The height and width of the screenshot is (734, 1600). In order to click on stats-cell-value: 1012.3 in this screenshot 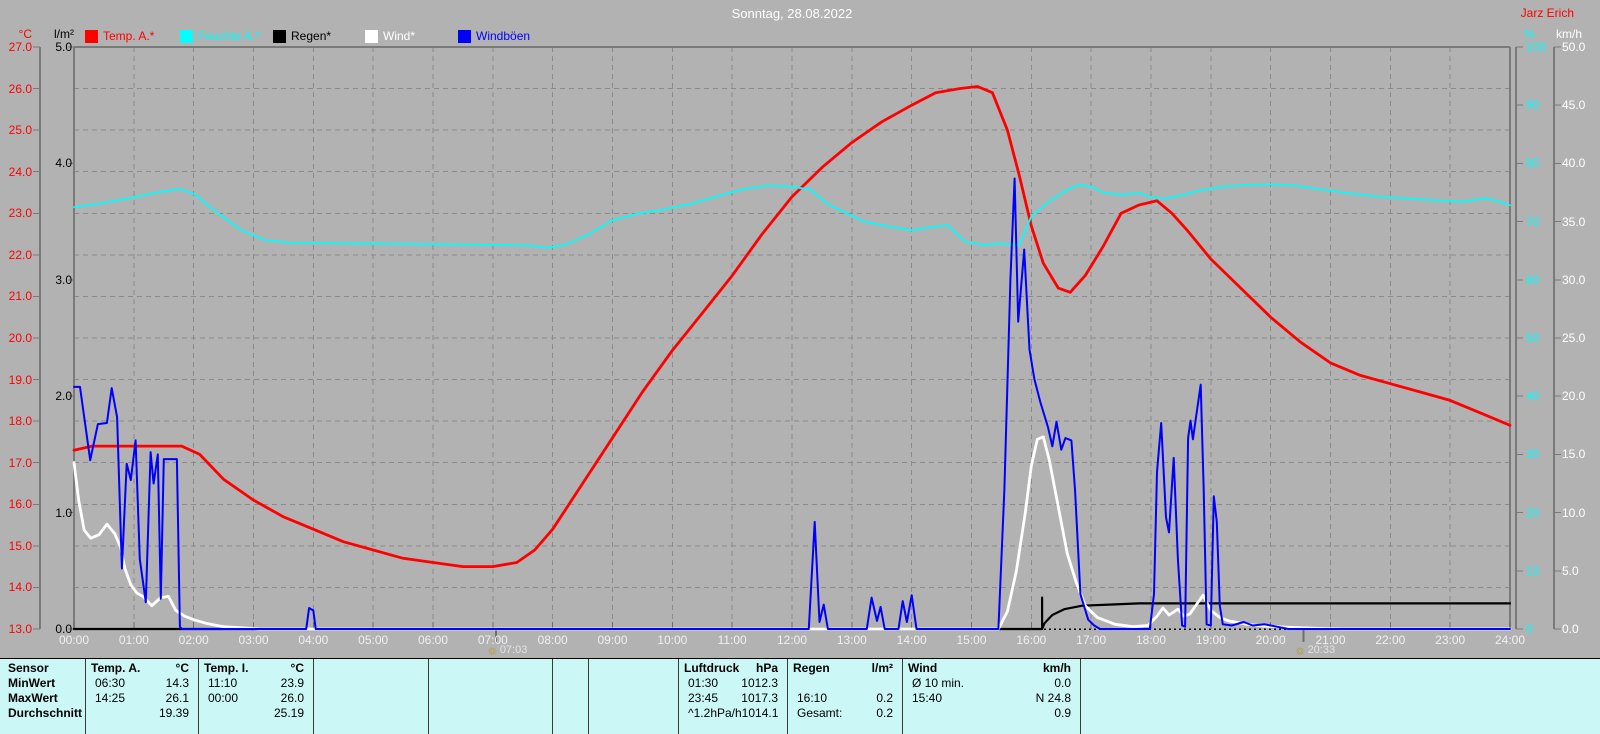, I will do `click(759, 683)`.